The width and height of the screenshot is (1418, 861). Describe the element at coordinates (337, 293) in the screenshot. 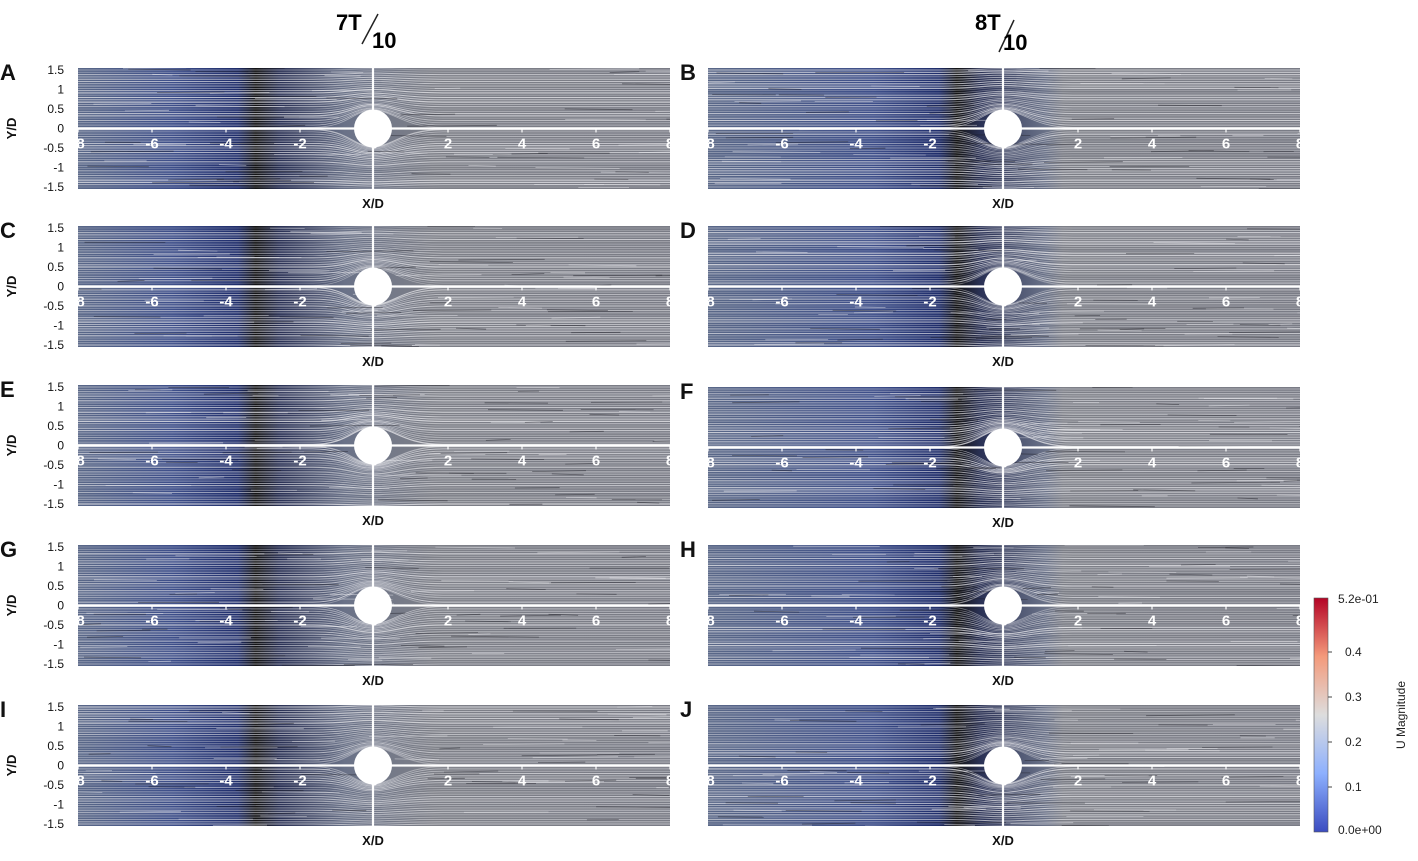

I see `panel-c: -8 -6 -4 -2 0 2 4 6 8 X/D C 1.5 1 0.5 0 -0.5 -1 -1.5 Y/D` at that location.